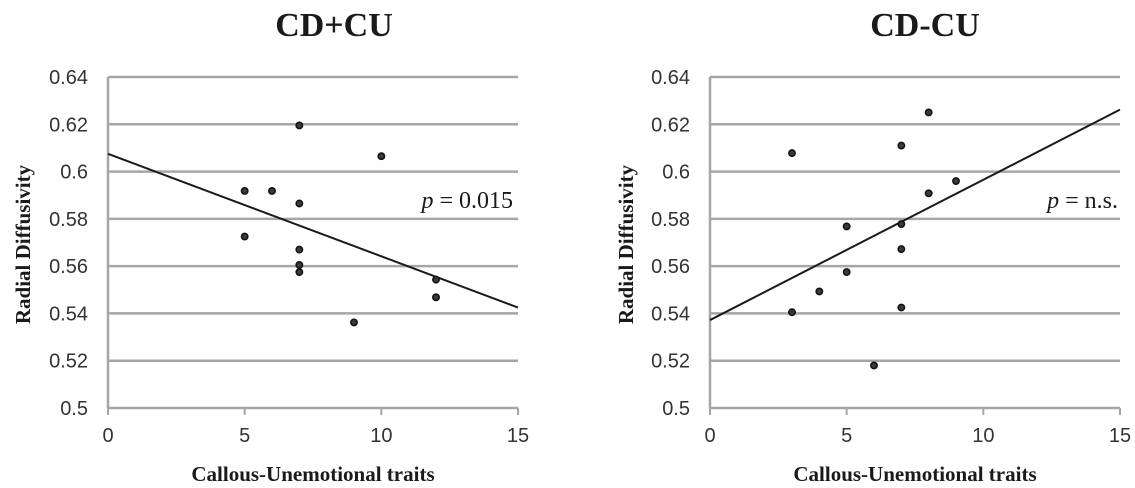 Image resolution: width=1135 pixels, height=488 pixels. What do you see at coordinates (473, 201) in the screenshot?
I see `p-value-text: = 0.015` at bounding box center [473, 201].